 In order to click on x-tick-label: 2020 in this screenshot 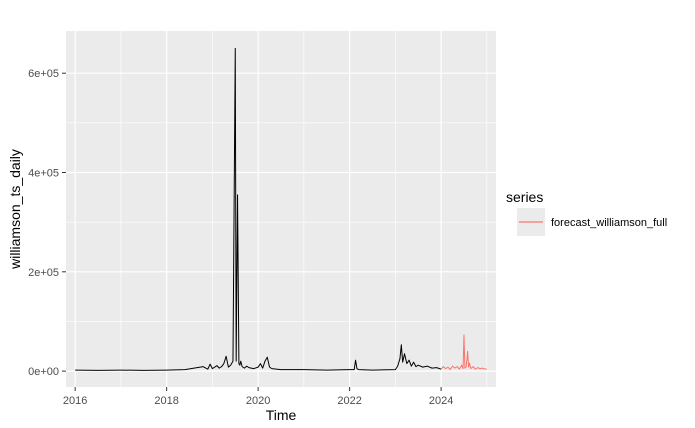, I will do `click(258, 401)`.